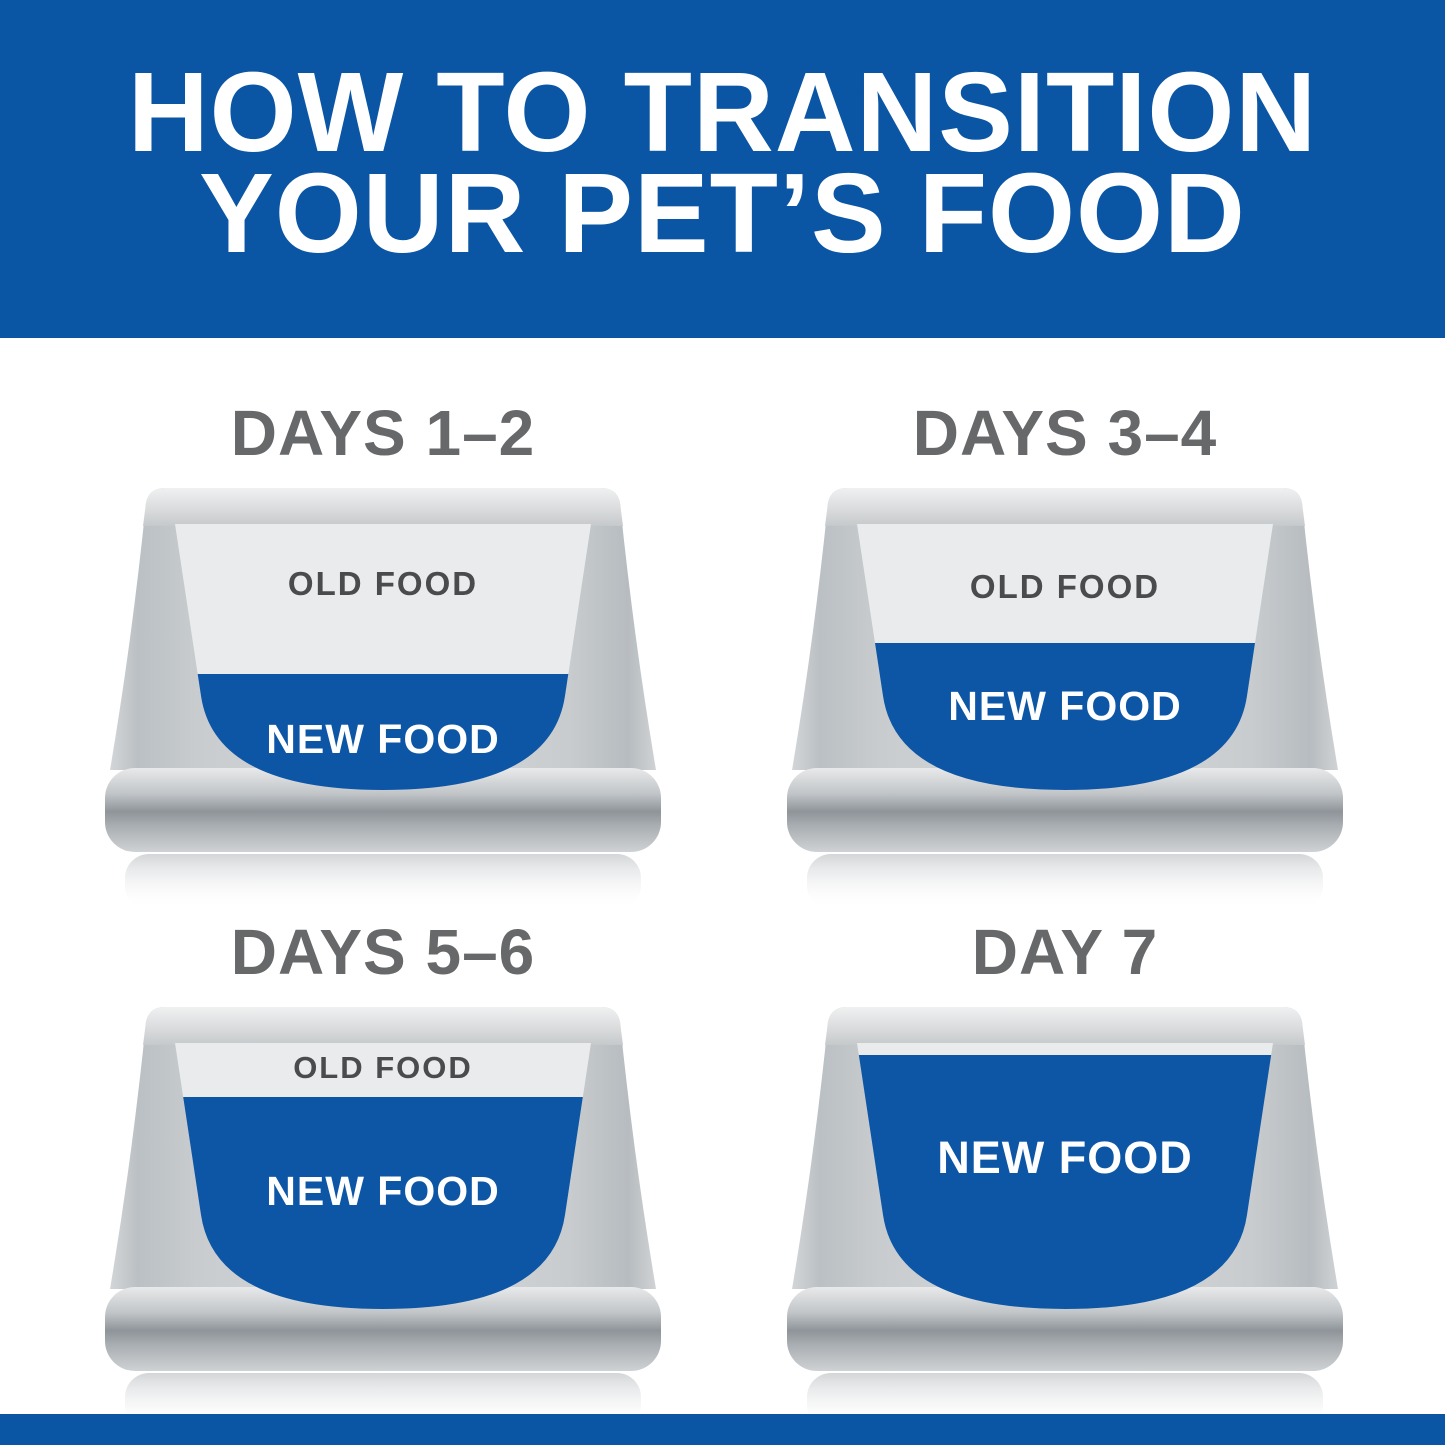 The height and width of the screenshot is (1445, 1445). What do you see at coordinates (383, 952) in the screenshot?
I see `panel-title: DAYS 5–6` at bounding box center [383, 952].